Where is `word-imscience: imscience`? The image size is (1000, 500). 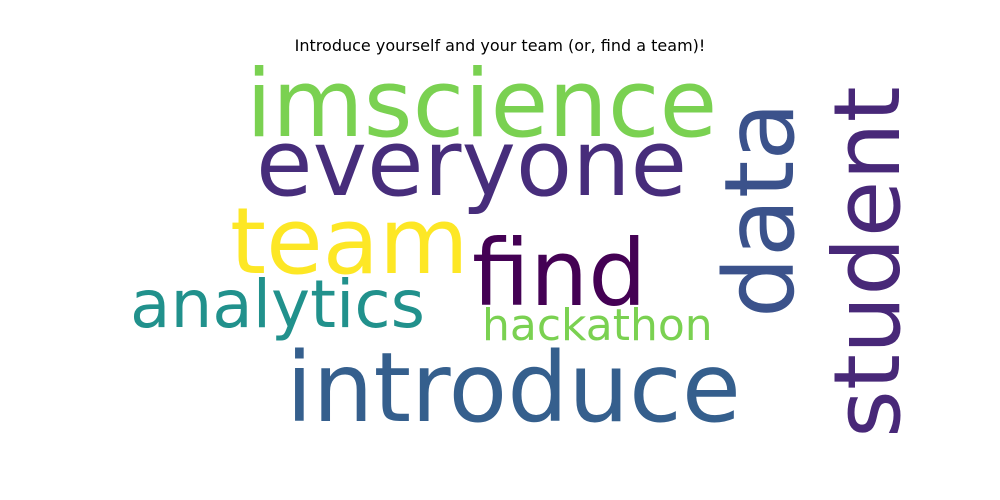 word-imscience: imscience is located at coordinates (482, 104).